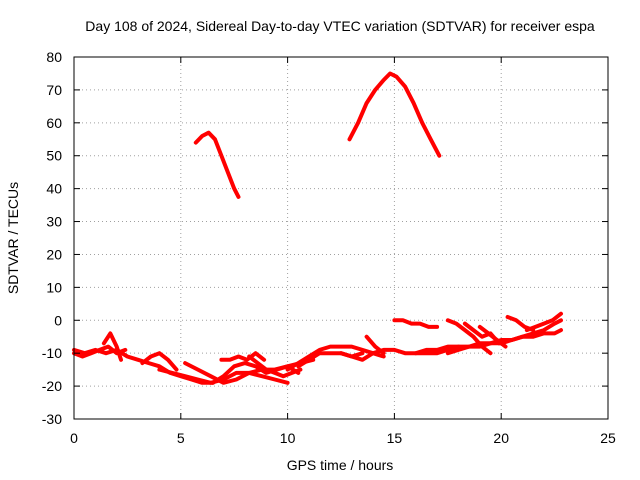 The height and width of the screenshot is (480, 640). I want to click on y-tick-label: -20, so click(52, 386).